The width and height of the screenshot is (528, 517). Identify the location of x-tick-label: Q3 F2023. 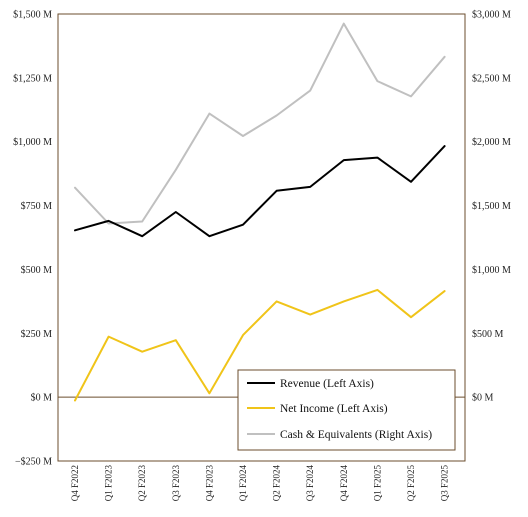
(176, 483).